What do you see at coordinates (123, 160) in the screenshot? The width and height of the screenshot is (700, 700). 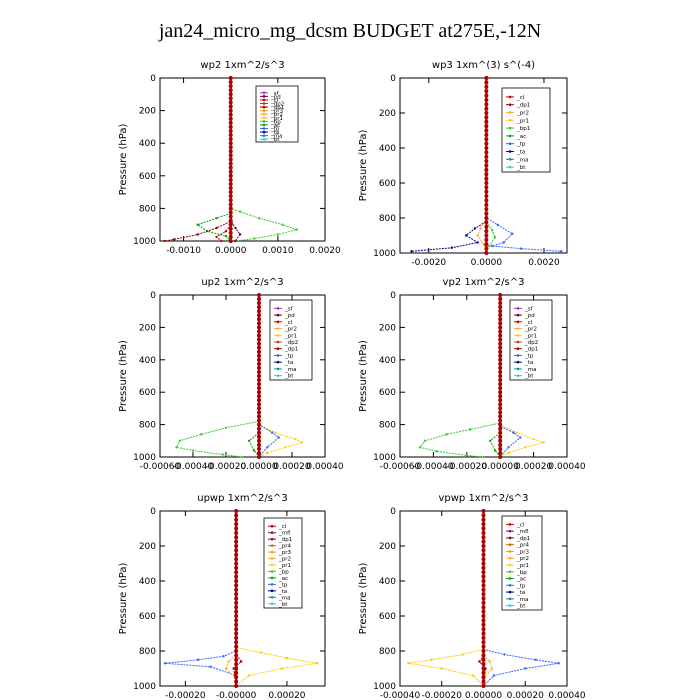 I see `y-axis-label: Pressure (hPa)` at bounding box center [123, 160].